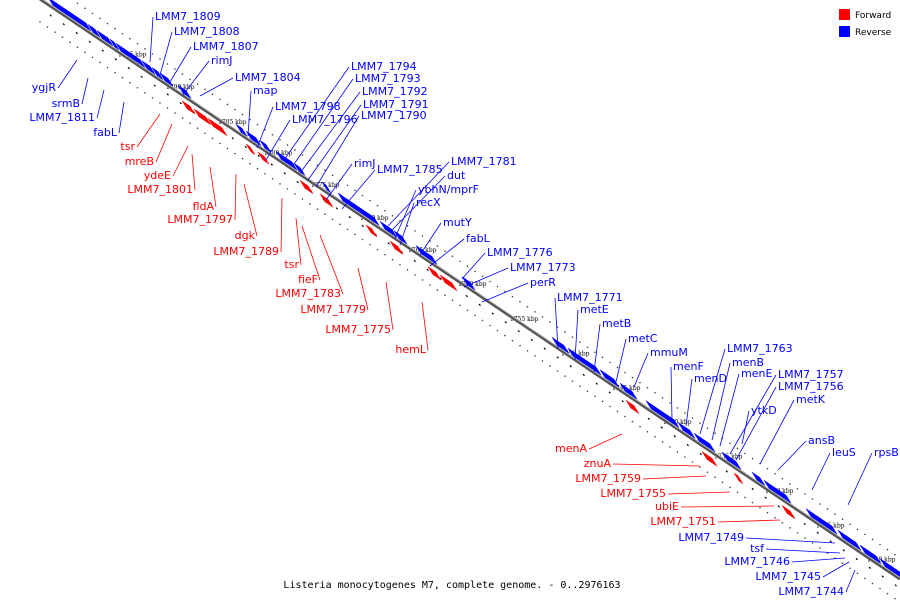 The height and width of the screenshot is (600, 900). Describe the element at coordinates (456, 175) in the screenshot. I see `gene-label: dut` at that location.